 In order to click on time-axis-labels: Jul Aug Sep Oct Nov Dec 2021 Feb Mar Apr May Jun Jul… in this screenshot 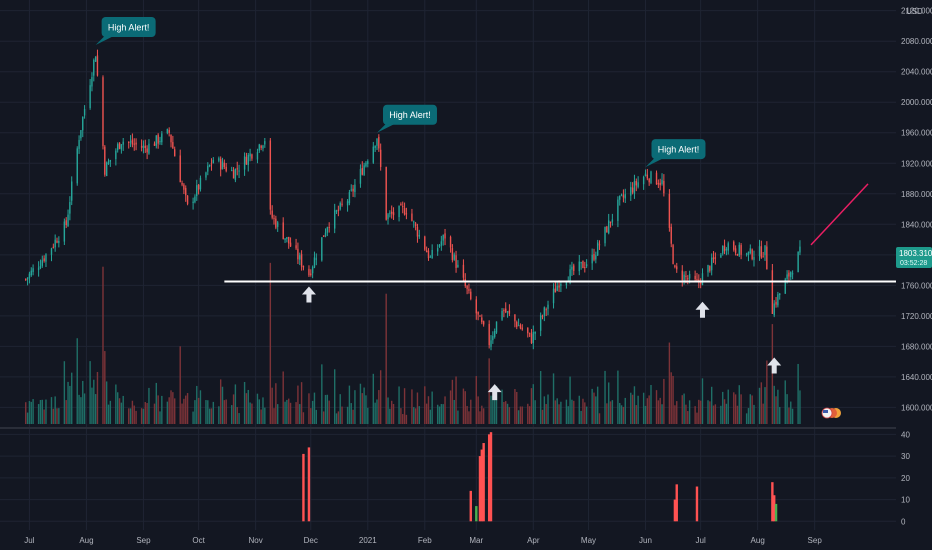, I will do `click(423, 540)`.